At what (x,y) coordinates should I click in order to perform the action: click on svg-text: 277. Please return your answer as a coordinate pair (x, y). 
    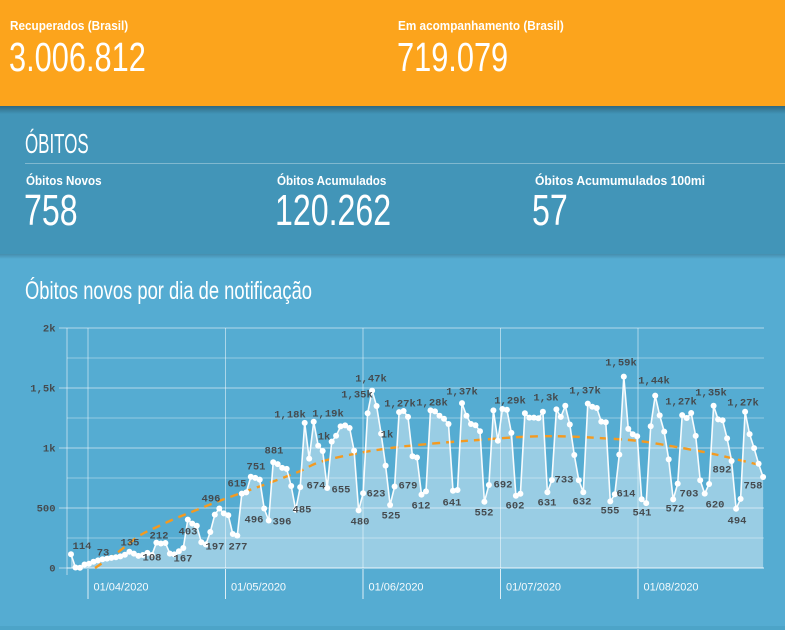
    Looking at the image, I should click on (238, 548).